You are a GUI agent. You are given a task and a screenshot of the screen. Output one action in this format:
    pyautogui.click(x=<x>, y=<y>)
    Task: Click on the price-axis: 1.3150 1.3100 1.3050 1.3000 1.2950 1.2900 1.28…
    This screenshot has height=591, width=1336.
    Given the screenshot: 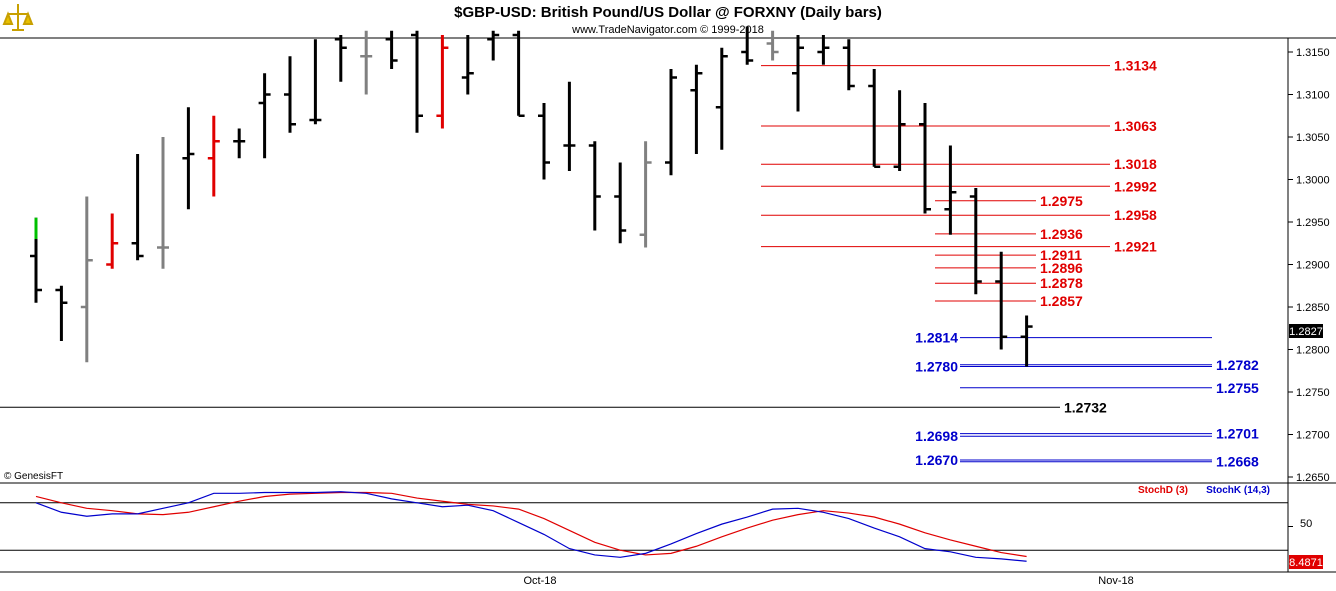 What is the action you would take?
    pyautogui.click(x=1309, y=265)
    